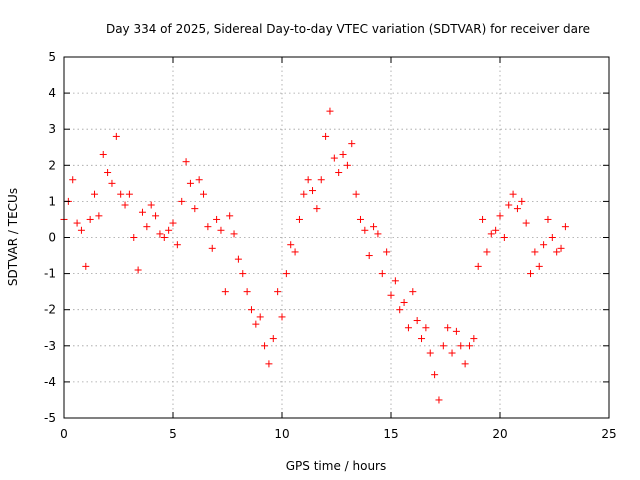  Describe the element at coordinates (173, 434) in the screenshot. I see `x-tick-label: 5` at that location.